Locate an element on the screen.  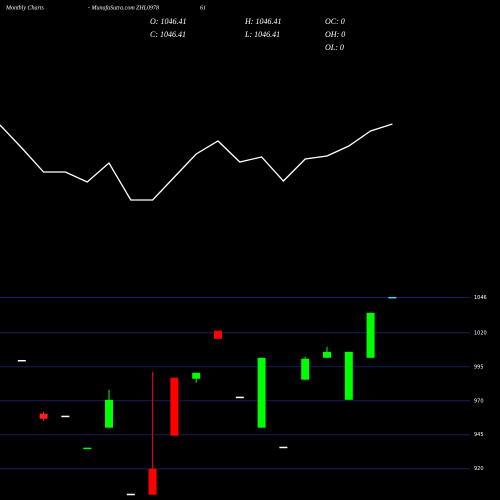
y-tick-label: 970 is located at coordinates (479, 401).